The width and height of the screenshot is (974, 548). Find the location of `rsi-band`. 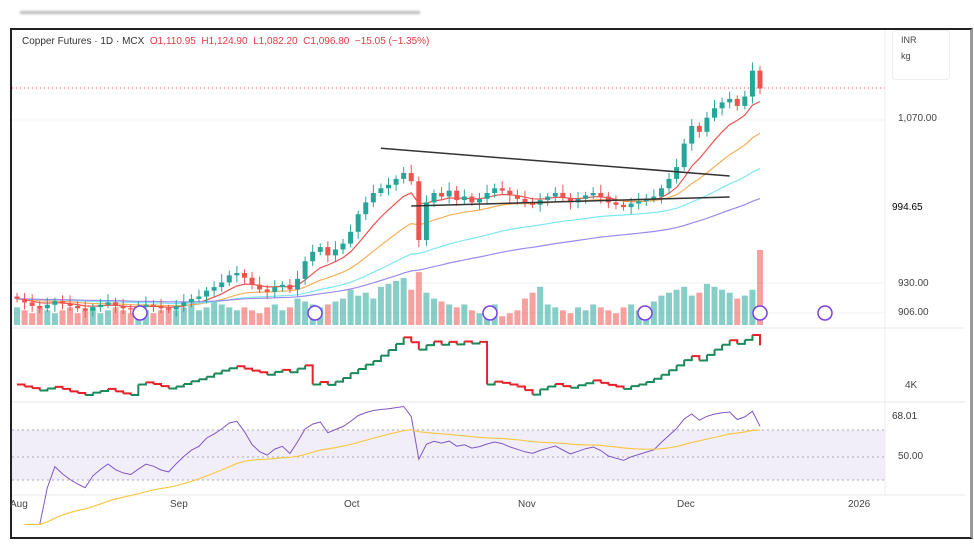

rsi-band is located at coordinates (448, 455).